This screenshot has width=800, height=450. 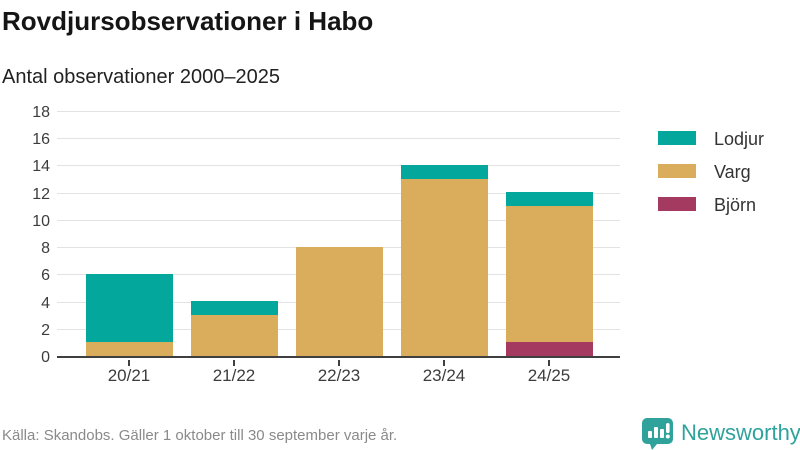 I want to click on newsworthy-logo: Newsworthy, so click(x=720, y=433).